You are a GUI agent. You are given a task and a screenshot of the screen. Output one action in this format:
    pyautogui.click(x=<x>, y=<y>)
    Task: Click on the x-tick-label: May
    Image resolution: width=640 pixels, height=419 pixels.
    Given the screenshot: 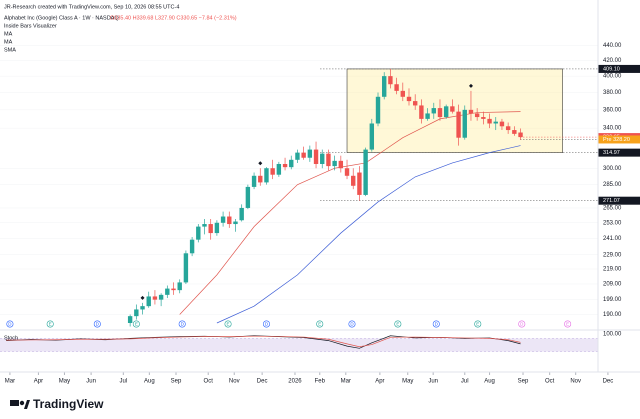 What is the action you would take?
    pyautogui.click(x=407, y=382)
    